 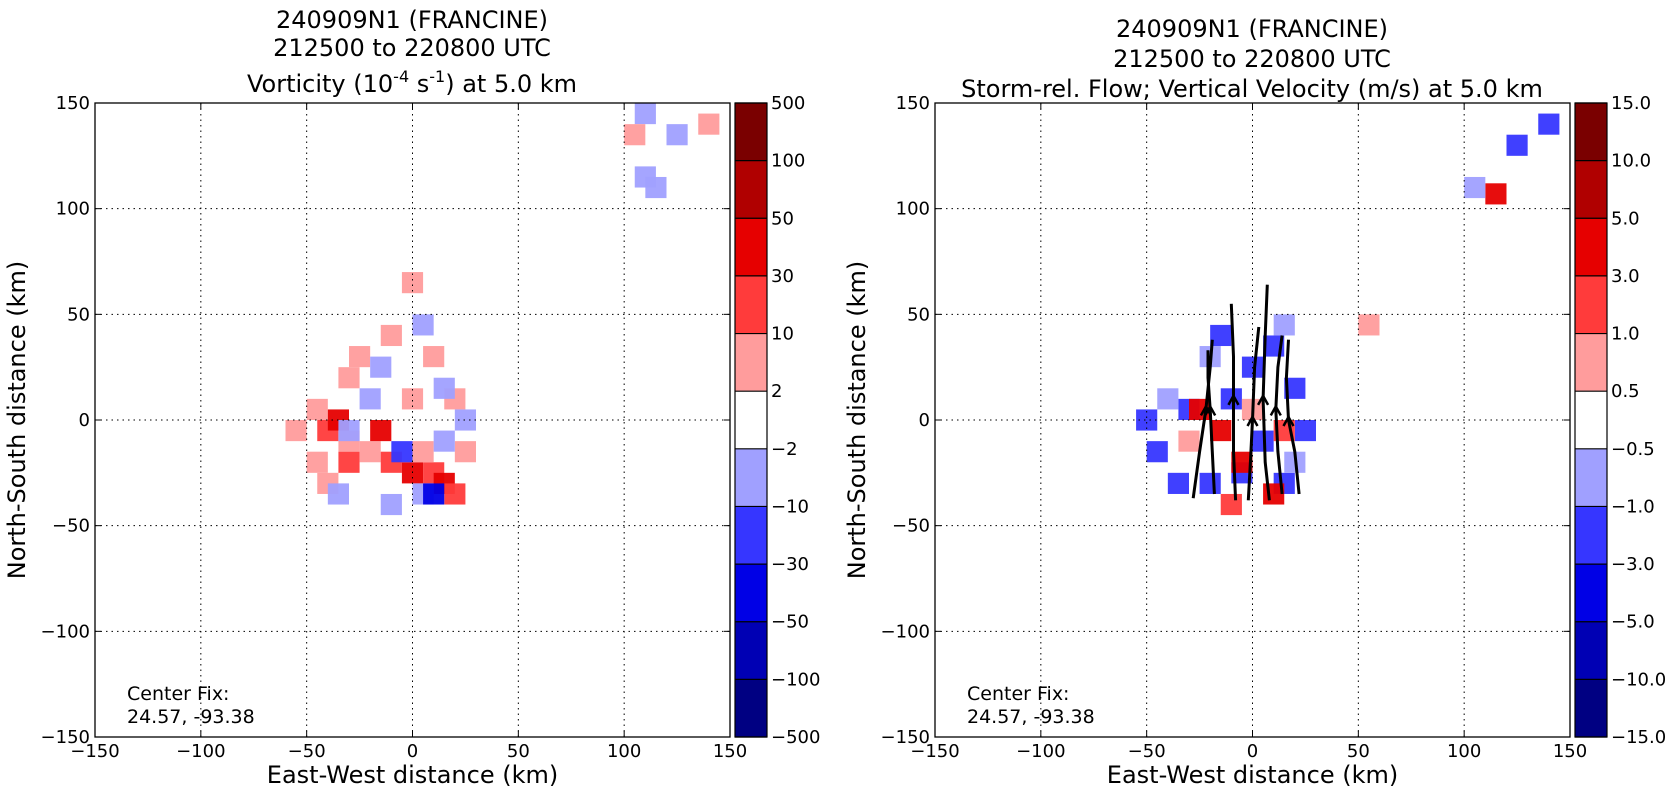 I want to click on title-text: Vorticity (10, so click(x=320, y=84).